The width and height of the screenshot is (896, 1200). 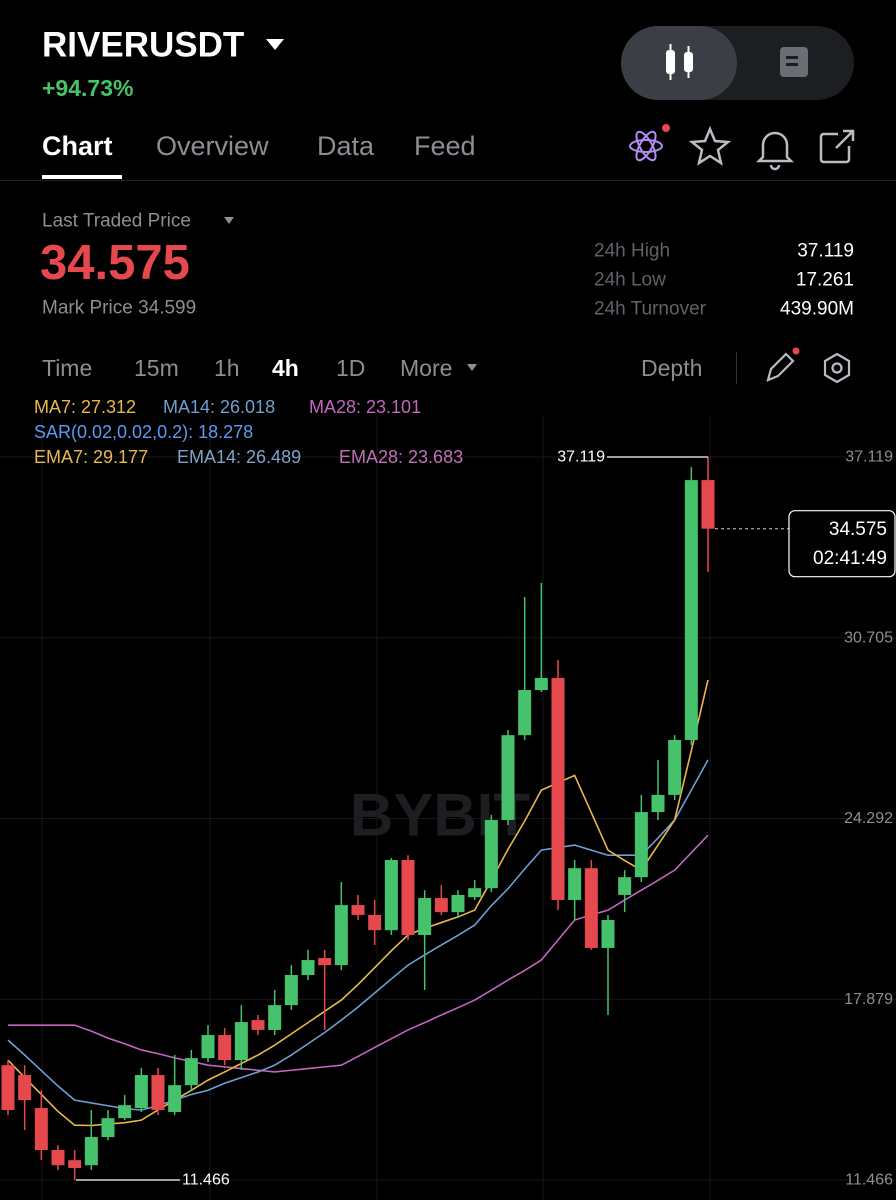 What do you see at coordinates (780, 367) in the screenshot?
I see `draw-icon` at bounding box center [780, 367].